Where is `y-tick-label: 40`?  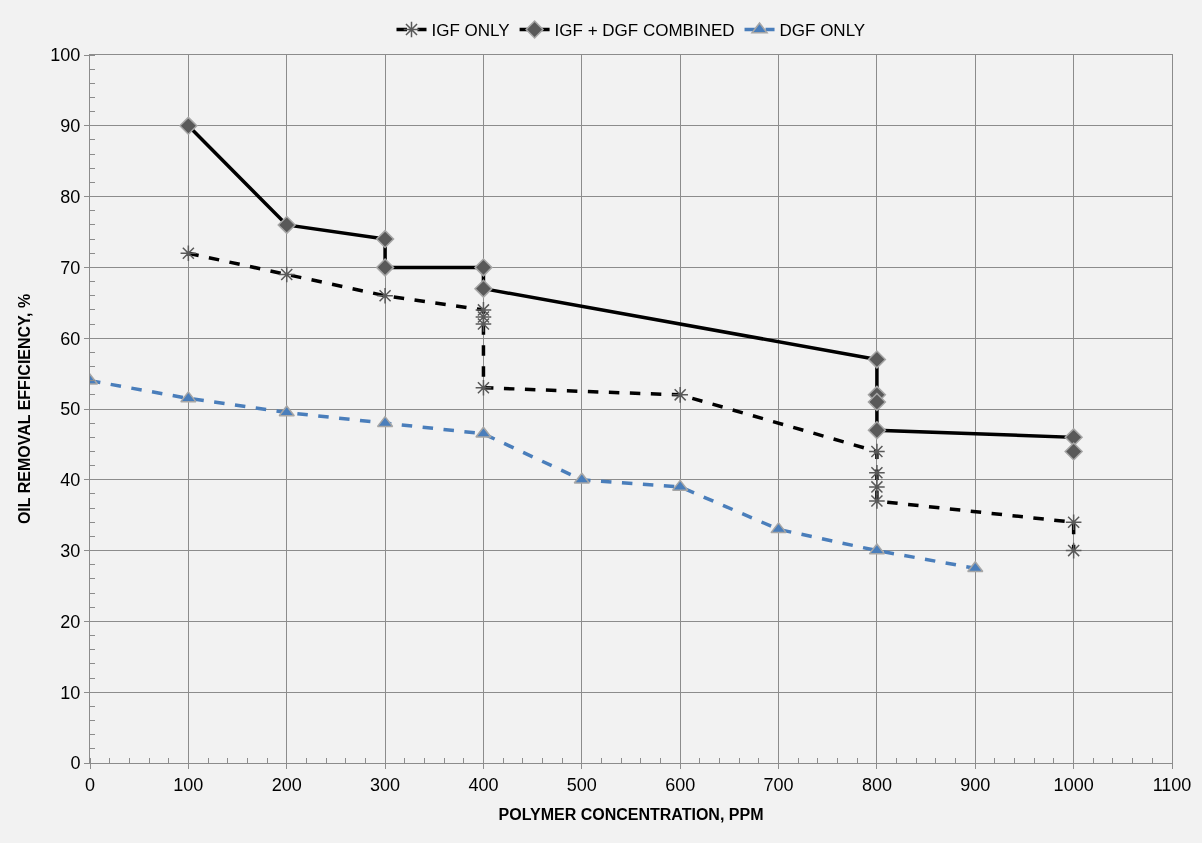
y-tick-label: 40 is located at coordinates (70, 480).